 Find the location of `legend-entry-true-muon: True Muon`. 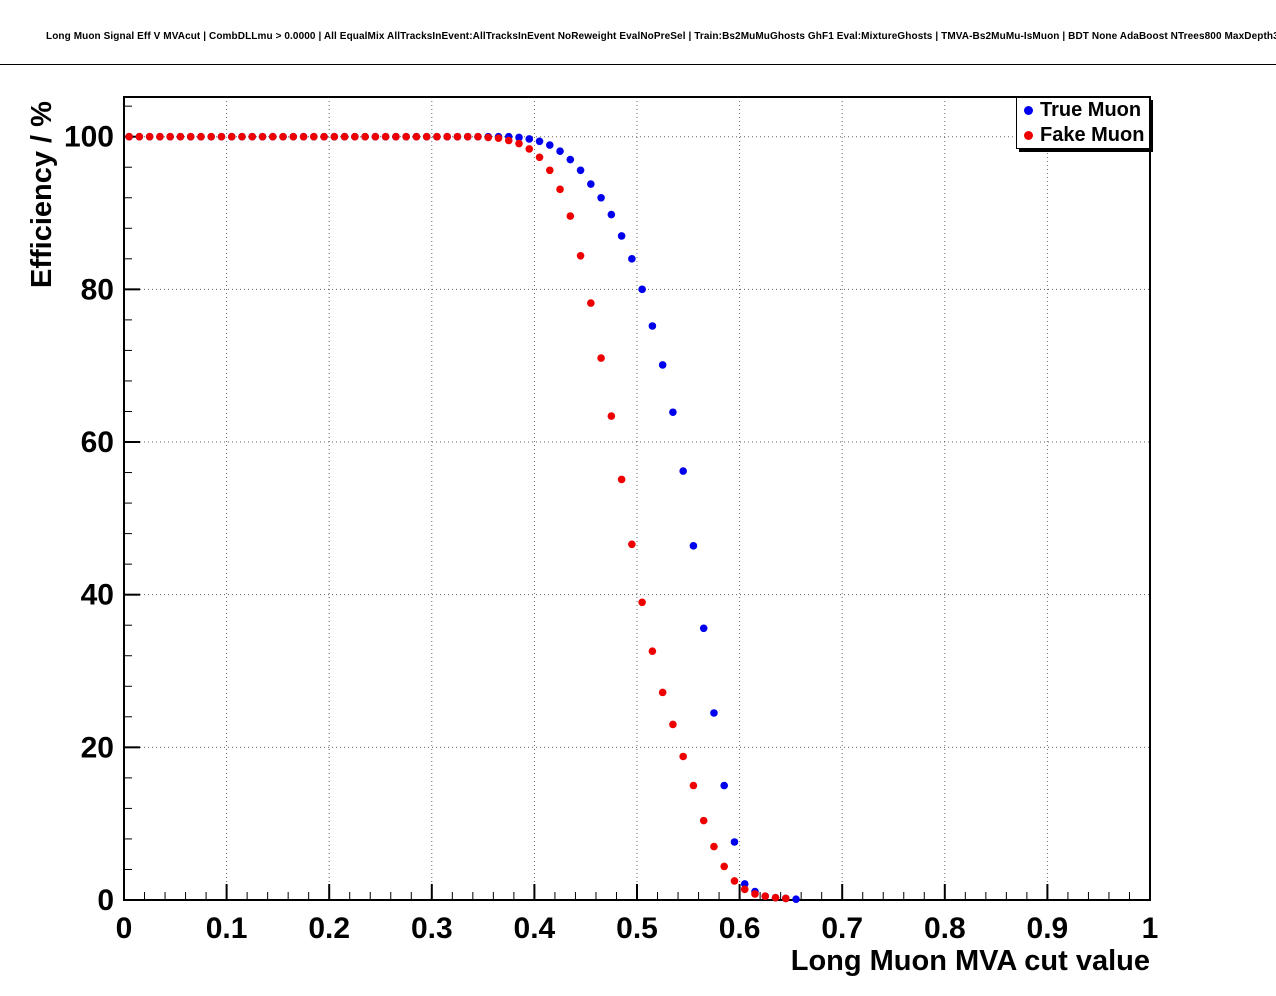

legend-entry-true-muon: True Muon is located at coordinates (1083, 110).